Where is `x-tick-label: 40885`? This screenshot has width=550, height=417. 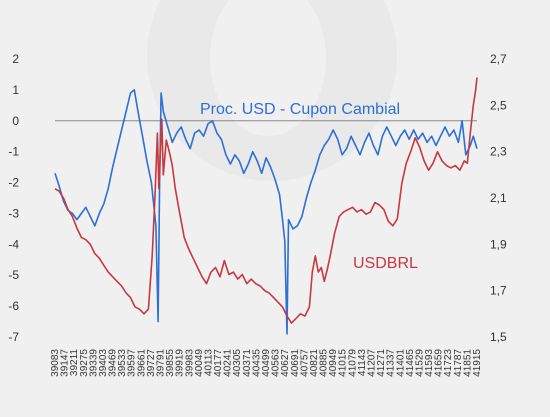
x-tick-label: 40885 is located at coordinates (324, 363).